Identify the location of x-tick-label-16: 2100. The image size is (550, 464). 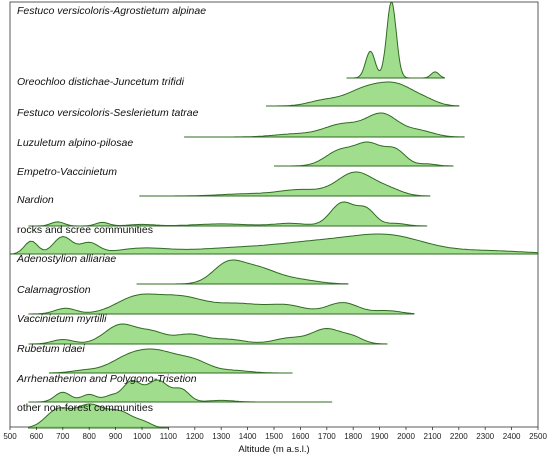
(433, 436).